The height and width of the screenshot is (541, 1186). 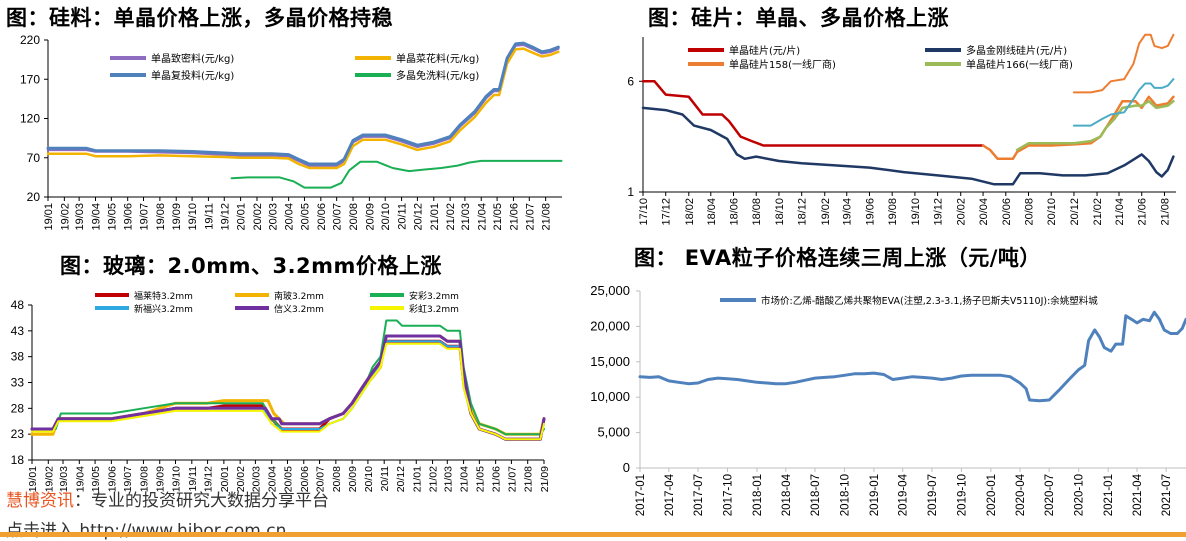 What do you see at coordinates (370, 217) in the screenshot?
I see `silicon-x-tick-label: 20/09` at bounding box center [370, 217].